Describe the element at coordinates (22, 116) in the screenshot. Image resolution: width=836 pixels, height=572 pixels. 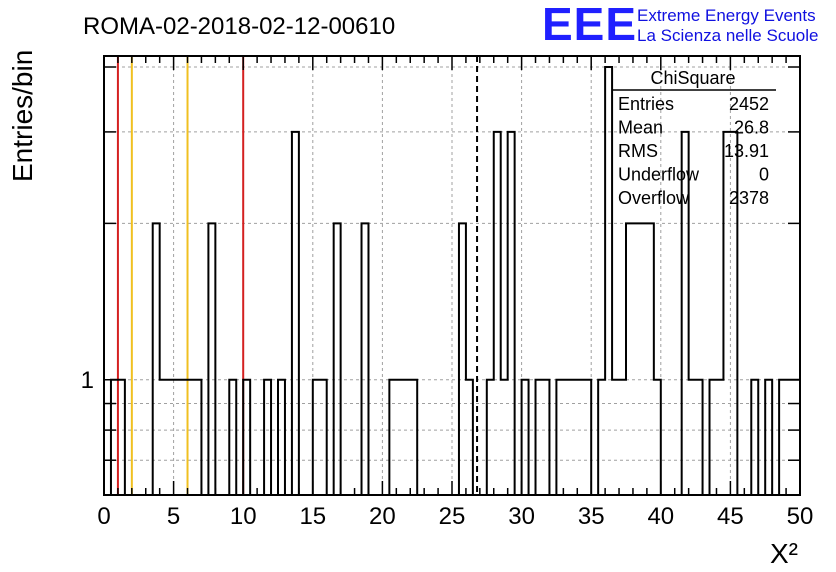
I see `y-axis-title: Entries/bin` at that location.